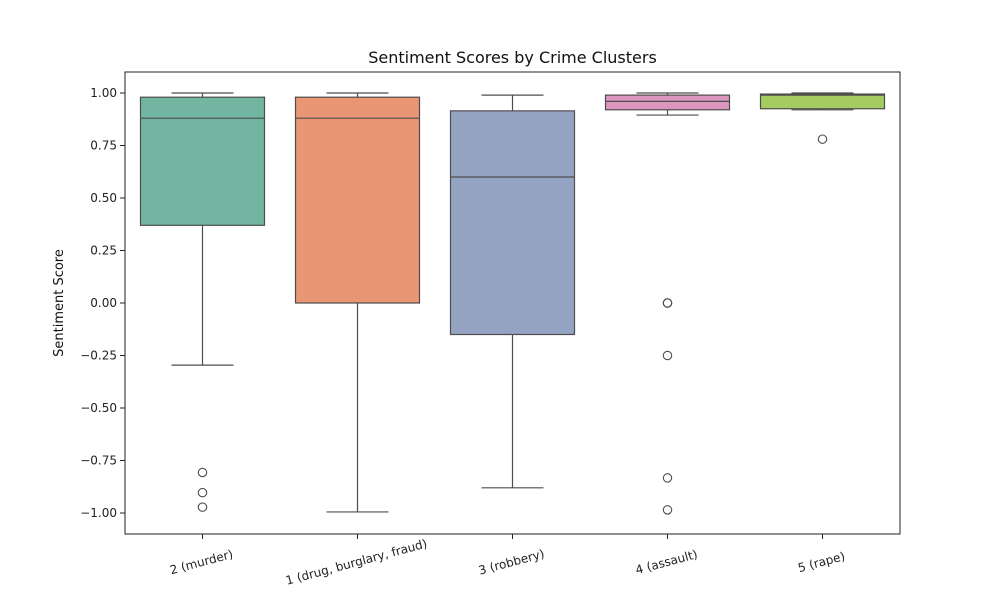 Image resolution: width=1000 pixels, height=600 pixels. What do you see at coordinates (103, 198) in the screenshot?
I see `y-tick-label: 0.50` at bounding box center [103, 198].